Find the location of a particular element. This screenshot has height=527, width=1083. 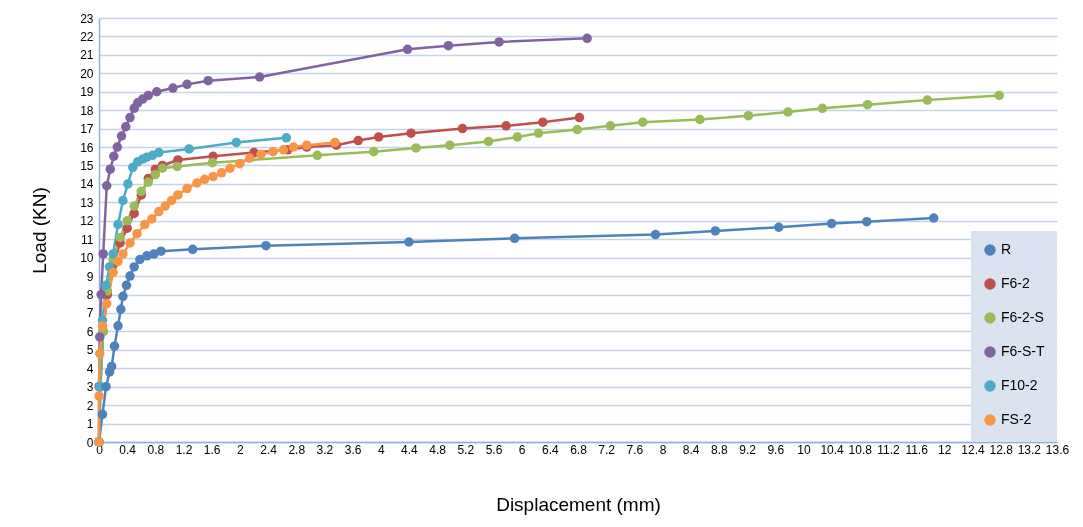

x-tick-label: 8 is located at coordinates (663, 449).